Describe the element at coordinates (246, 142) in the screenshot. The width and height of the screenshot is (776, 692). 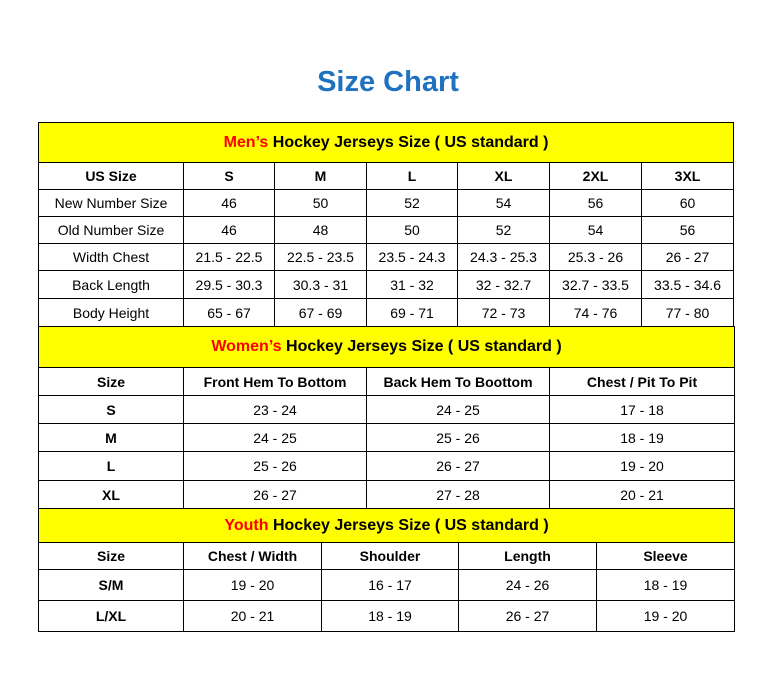
I see `heading-highlight: Men’s` at that location.